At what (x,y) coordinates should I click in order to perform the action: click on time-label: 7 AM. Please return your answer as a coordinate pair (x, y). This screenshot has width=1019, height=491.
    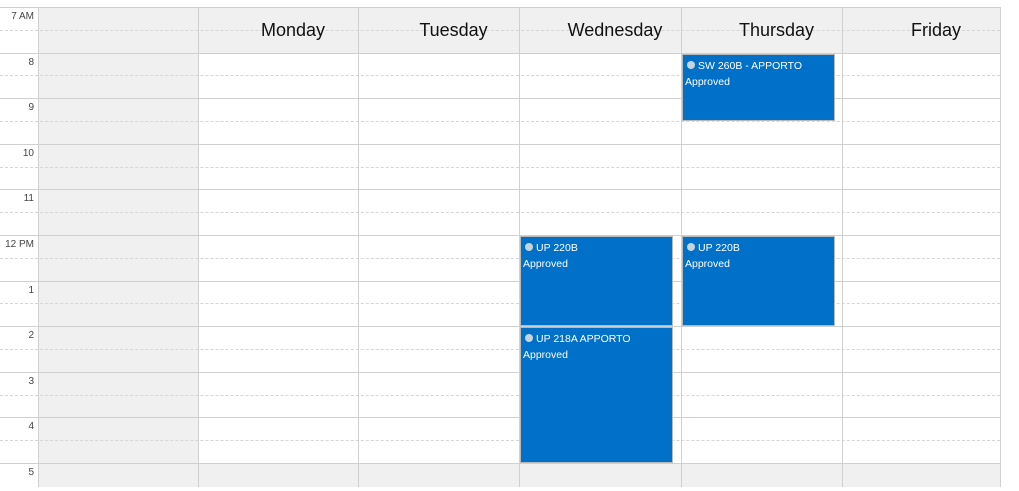
    Looking at the image, I should click on (22, 16).